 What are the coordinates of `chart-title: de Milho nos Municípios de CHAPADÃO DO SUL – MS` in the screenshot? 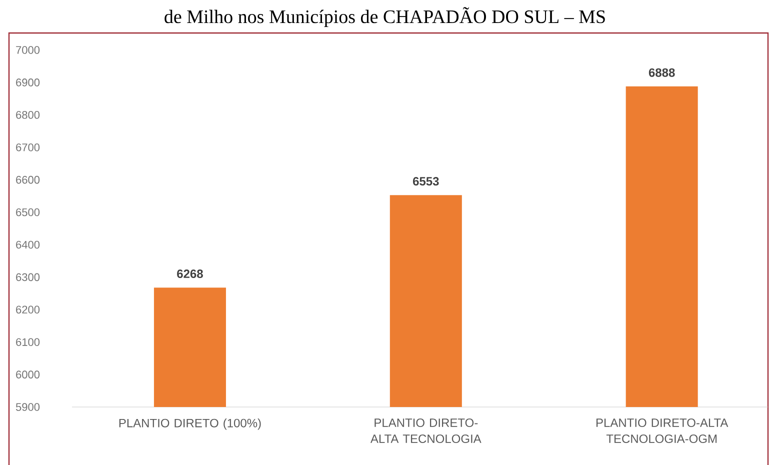 It's located at (384, 17).